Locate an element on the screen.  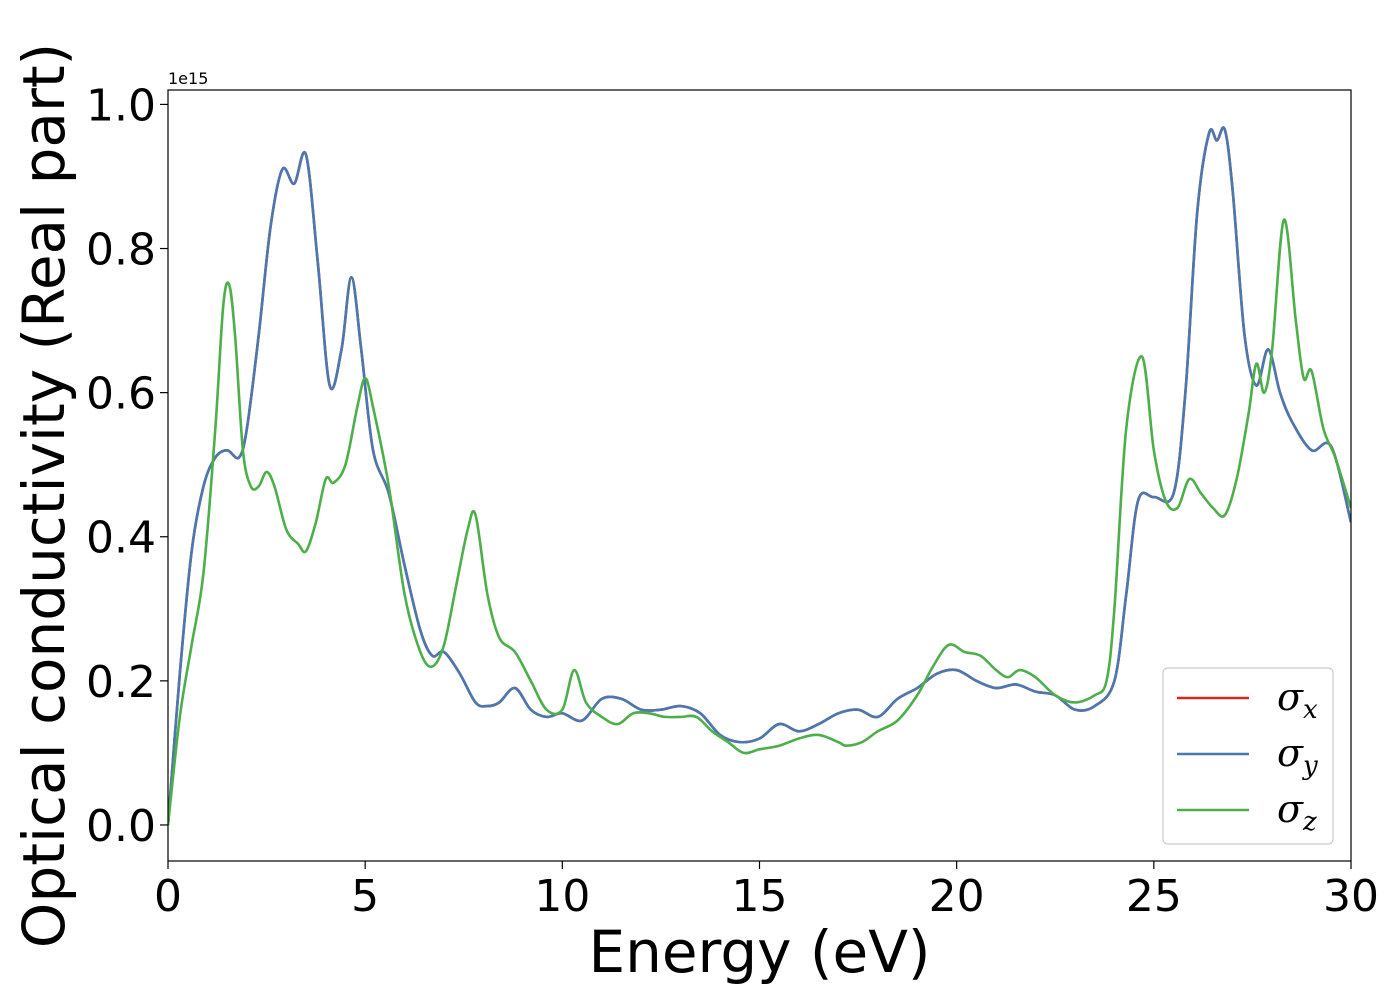
y-tick-label: 0.0 is located at coordinates (121, 826).